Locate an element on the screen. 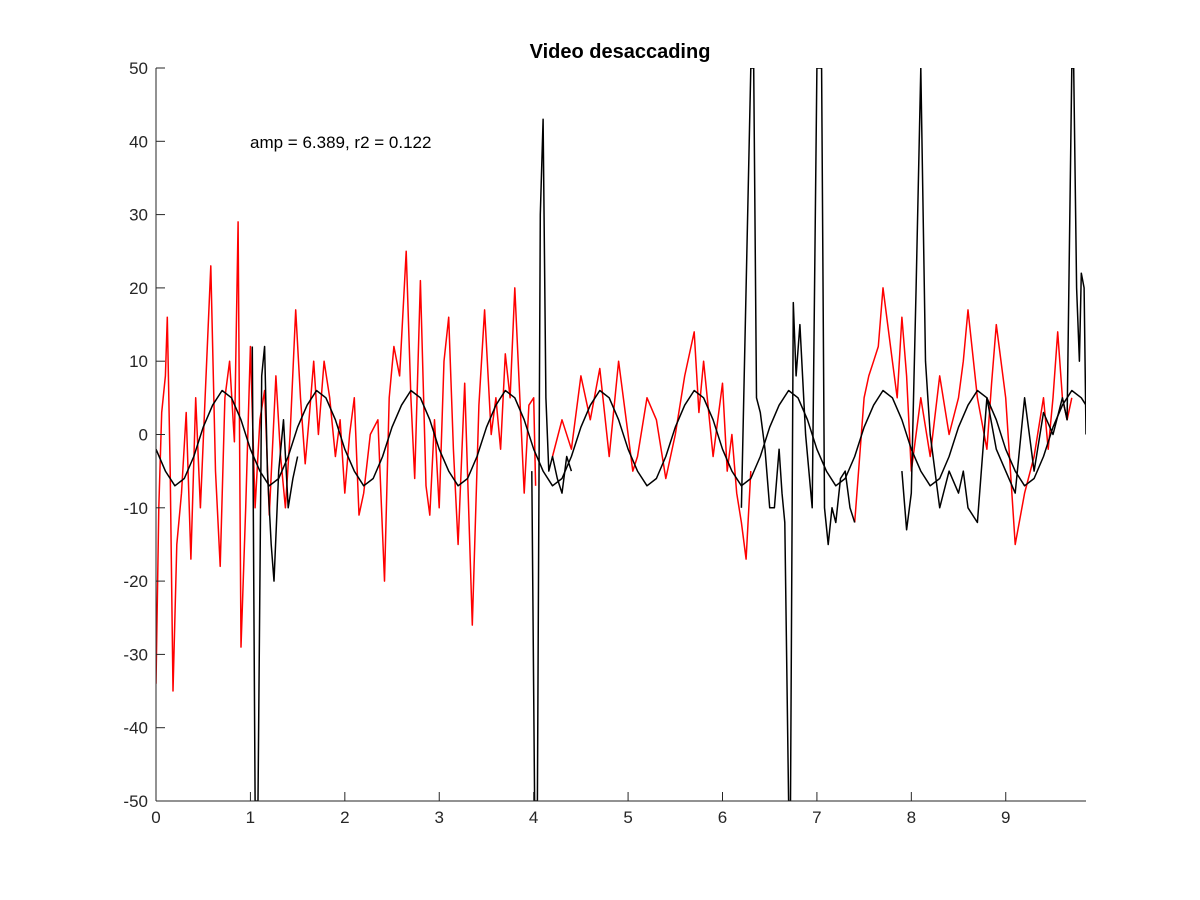 This screenshot has height=900, width=1200. x-tick-label: 5 is located at coordinates (627, 817).